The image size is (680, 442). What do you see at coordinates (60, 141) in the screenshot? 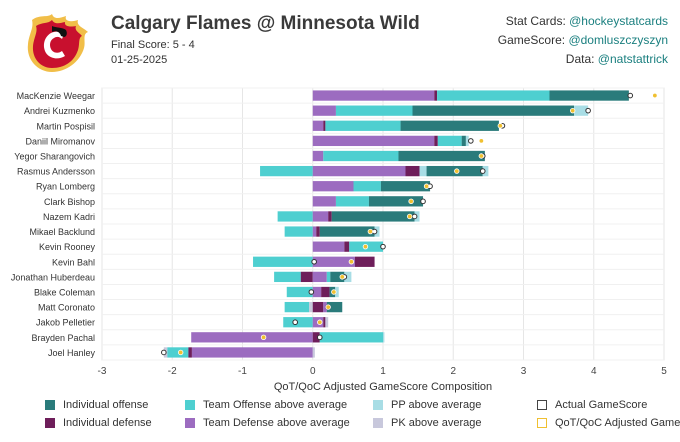
I see `player-name-label: Daniil Miromanov` at bounding box center [60, 141].